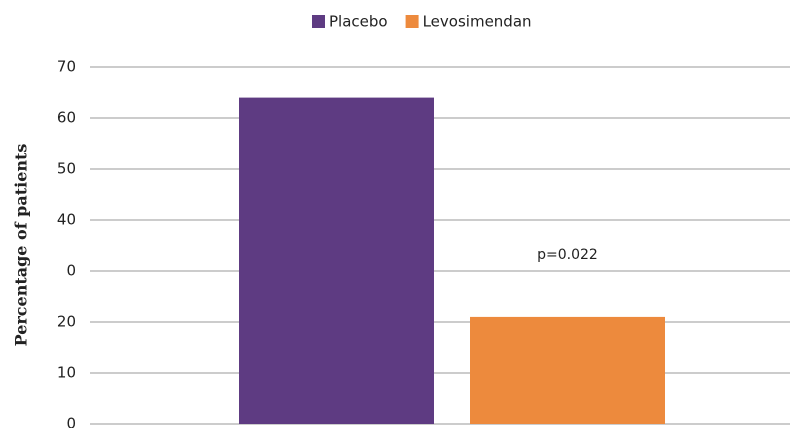 Image resolution: width=795 pixels, height=428 pixels. What do you see at coordinates (358, 22) in the screenshot?
I see `legend-label: Placebo` at bounding box center [358, 22].